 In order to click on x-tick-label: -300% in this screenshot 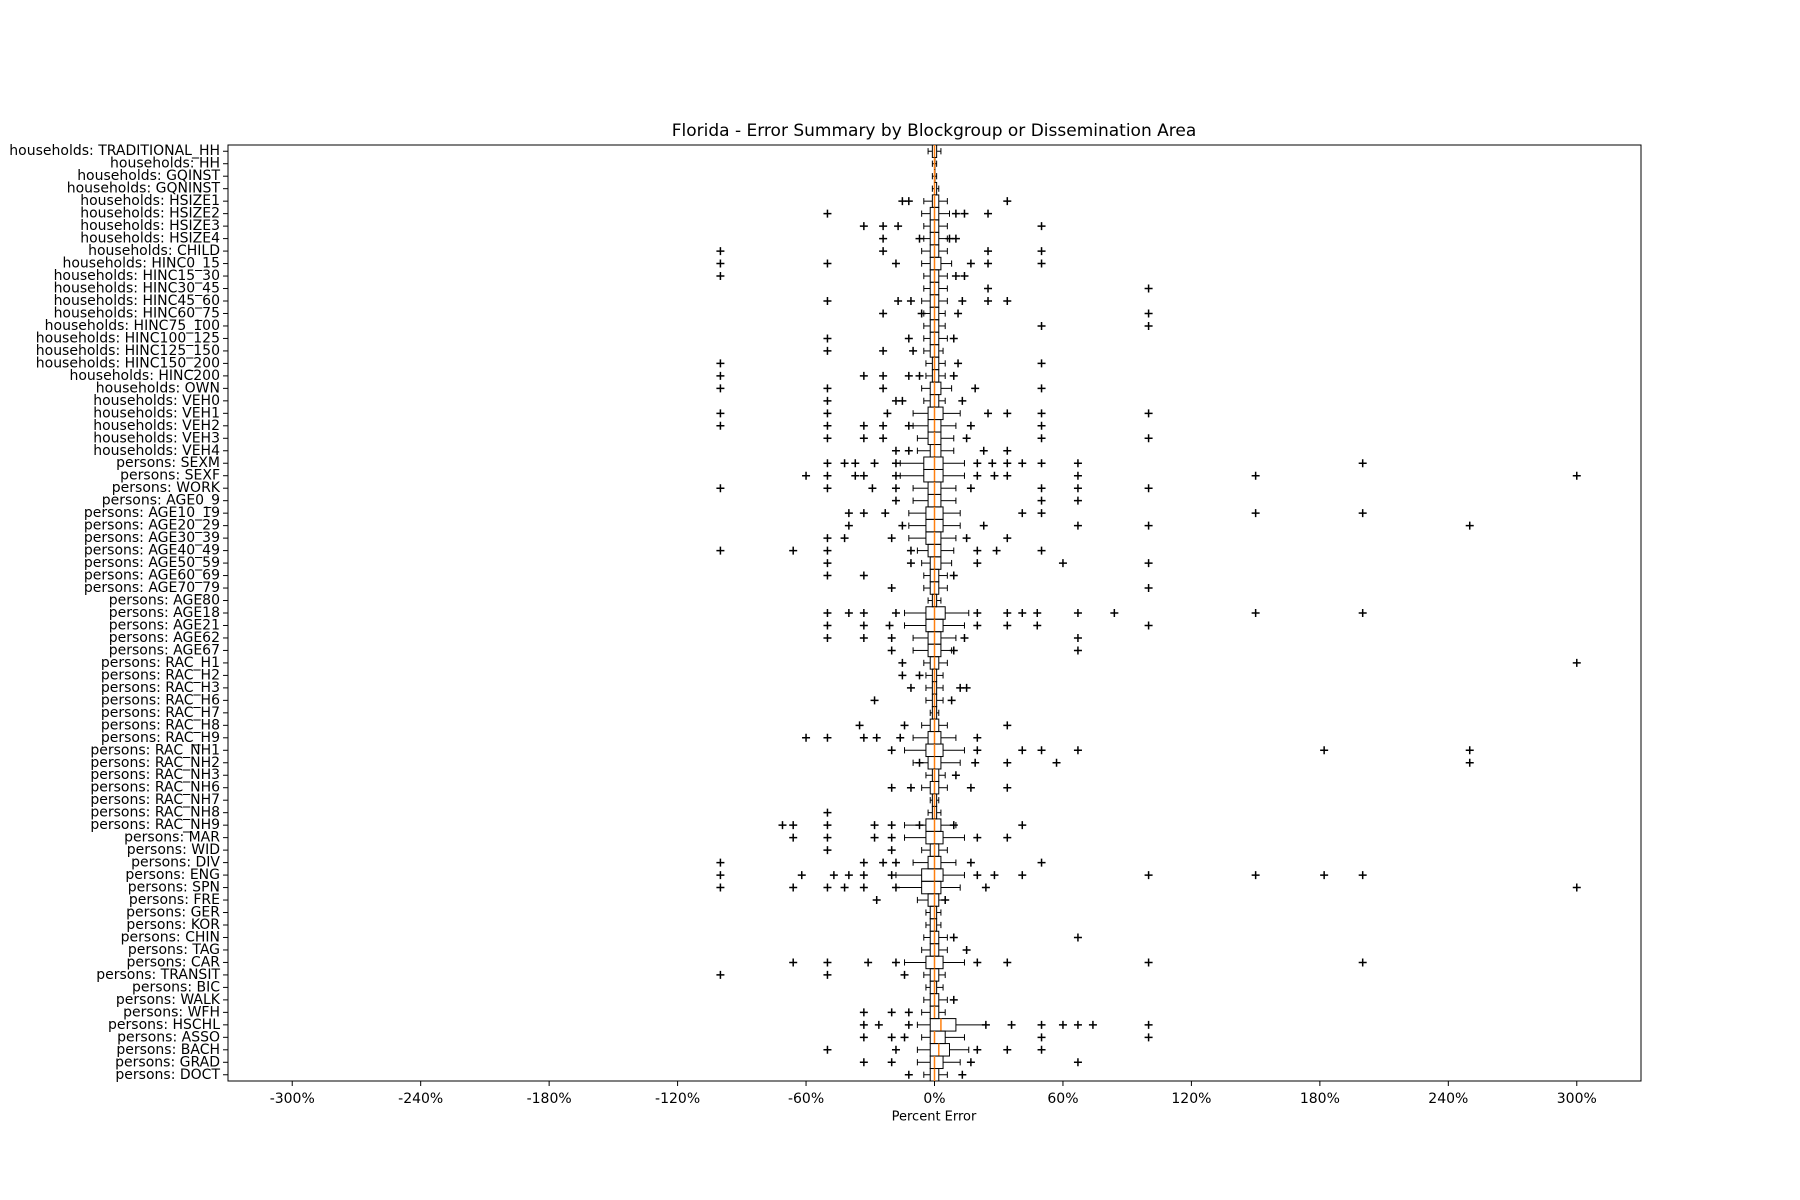, I will do `click(292, 1099)`.